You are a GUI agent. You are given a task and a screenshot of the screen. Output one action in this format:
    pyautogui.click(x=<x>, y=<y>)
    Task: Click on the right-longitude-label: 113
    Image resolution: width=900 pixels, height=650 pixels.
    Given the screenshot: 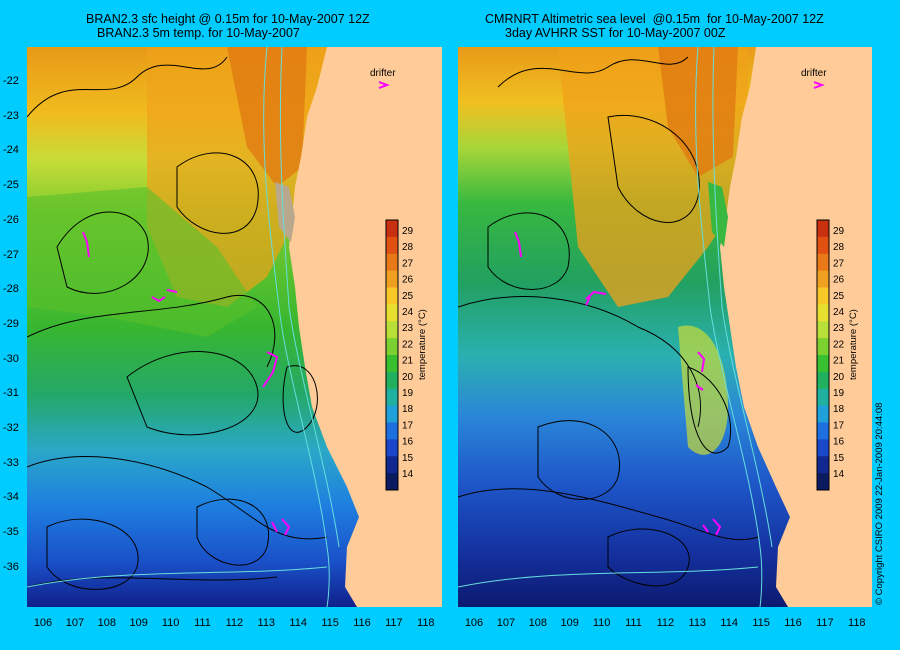 What is the action you would take?
    pyautogui.click(x=697, y=623)
    